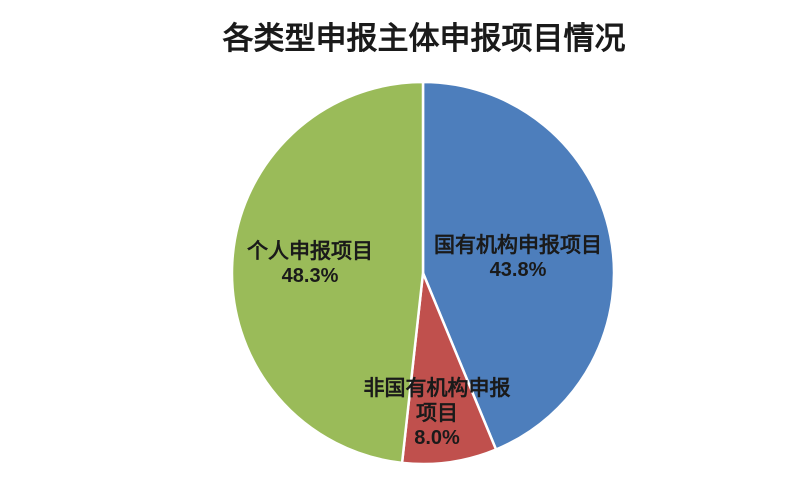 This screenshot has height=496, width=800. I want to click on slice-percent: 8.0%, so click(437, 438).